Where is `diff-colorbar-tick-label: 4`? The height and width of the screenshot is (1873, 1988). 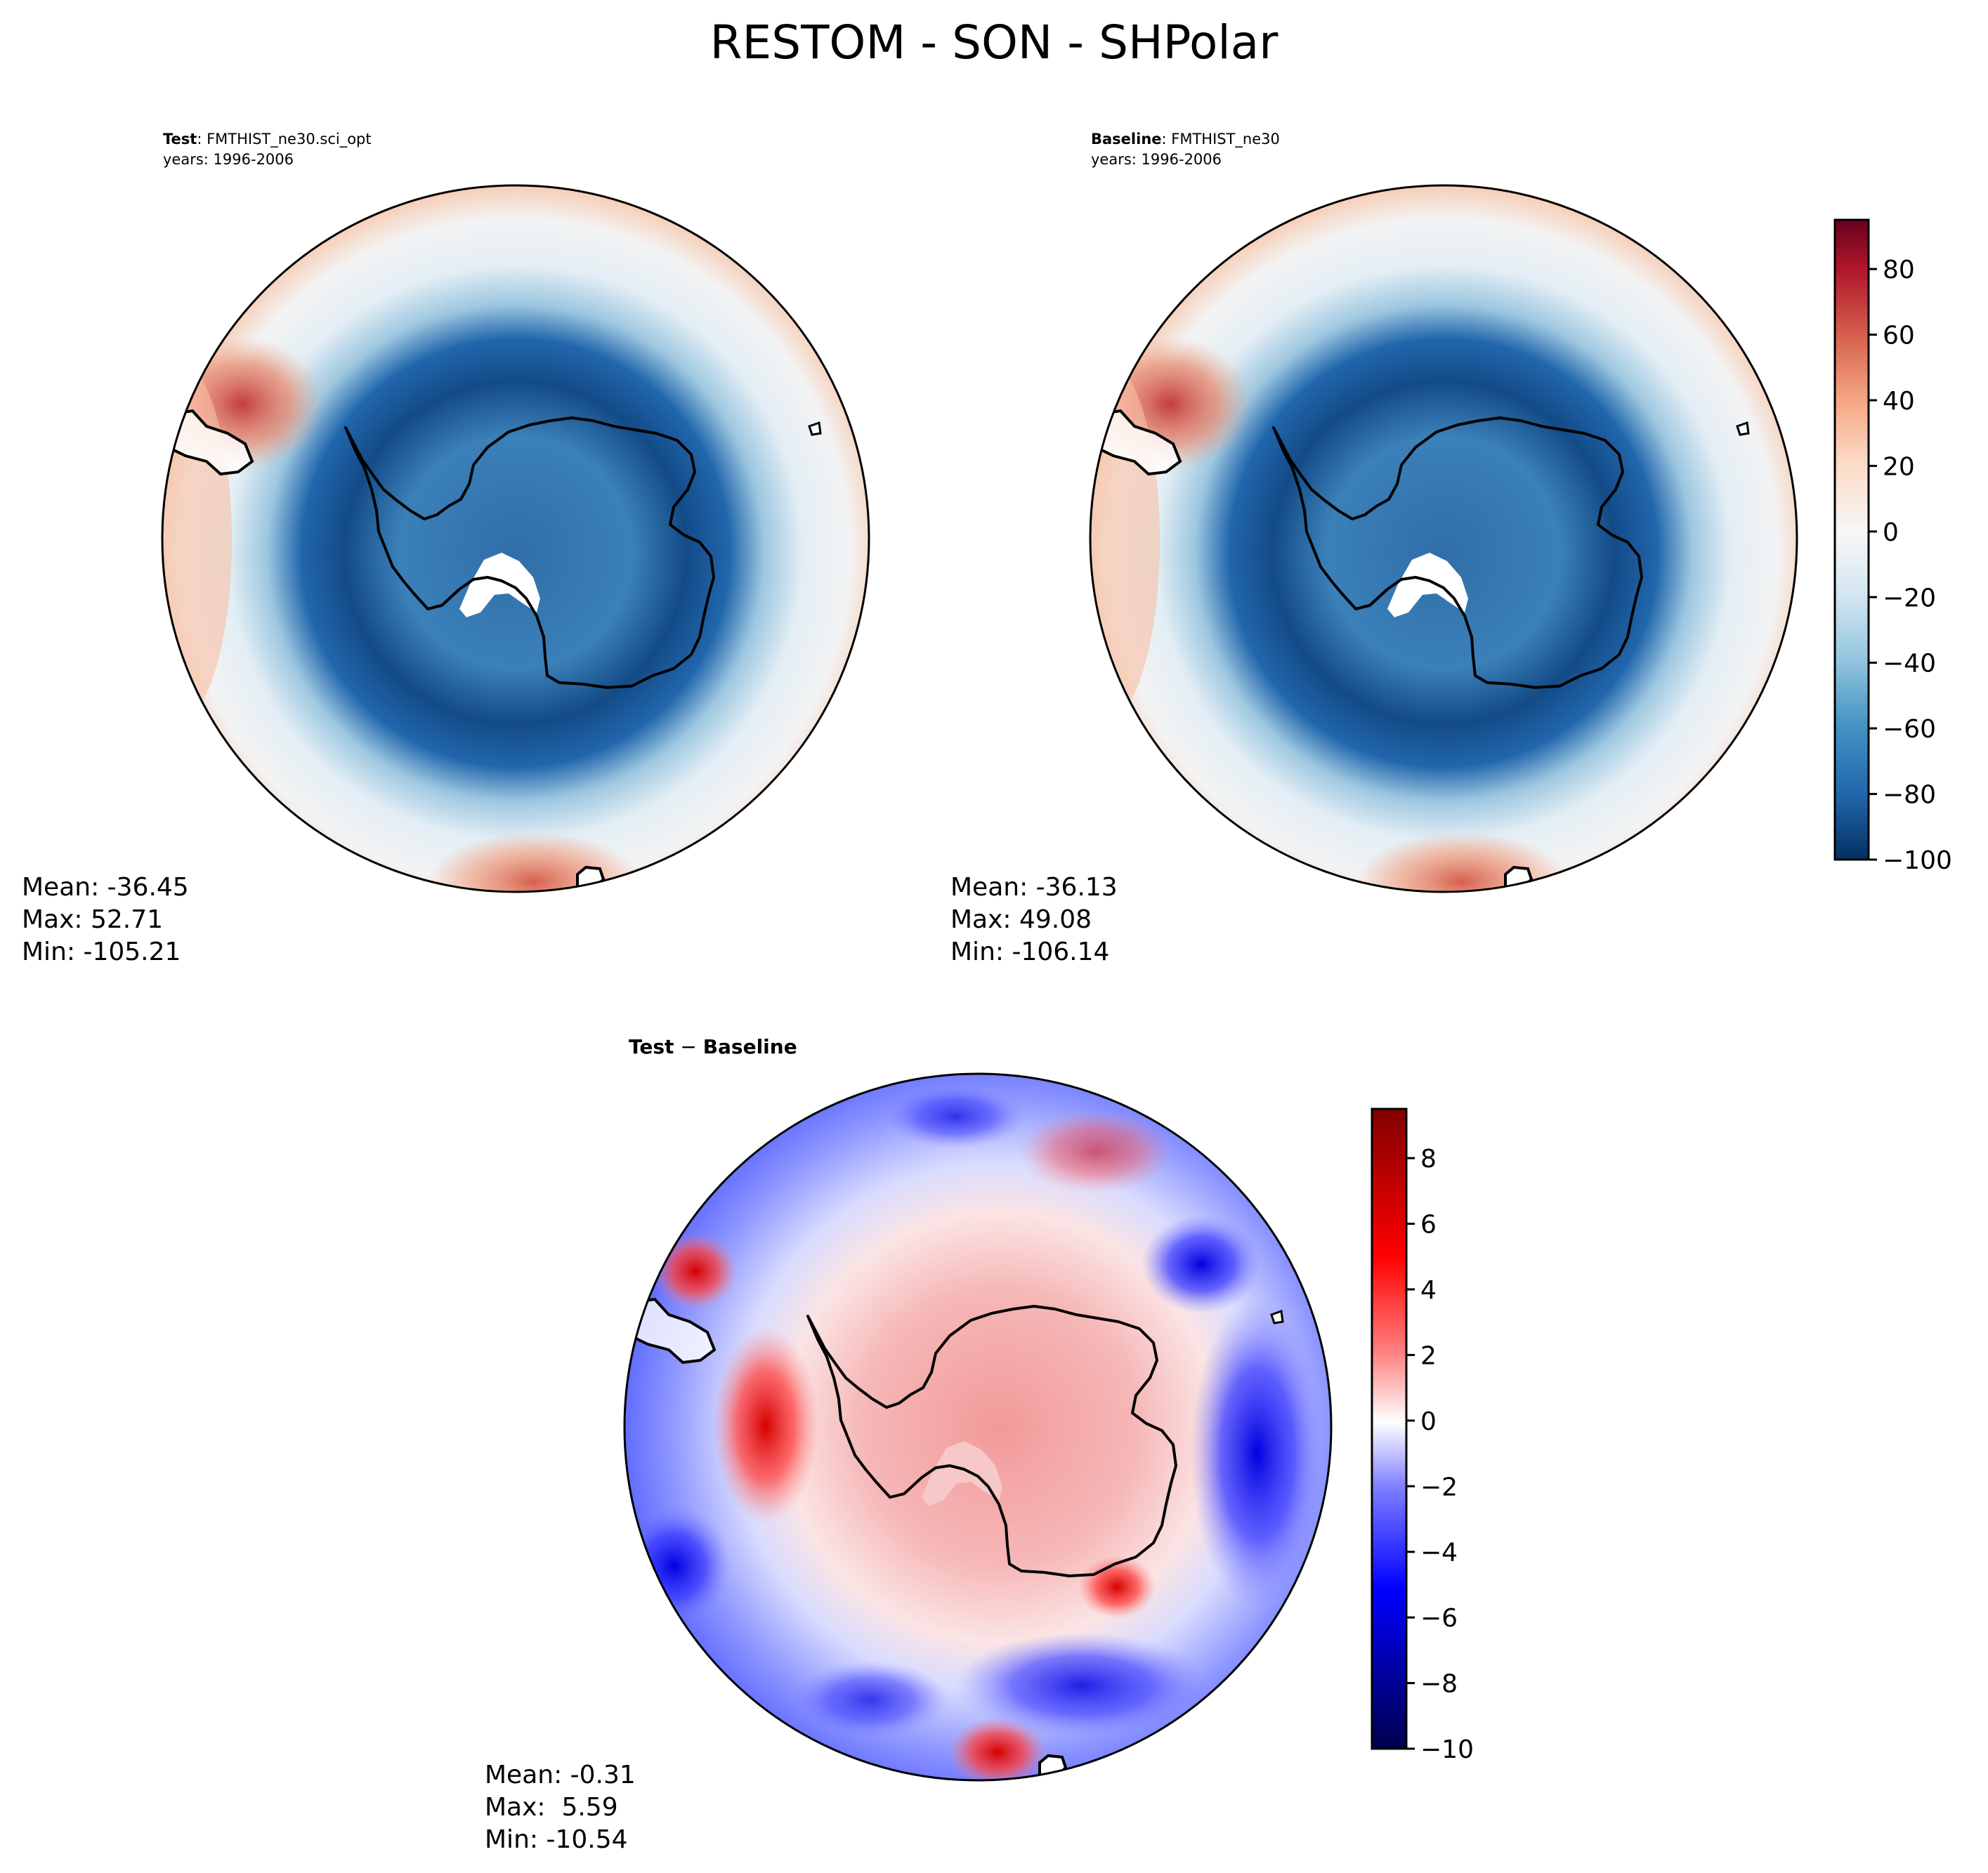 diff-colorbar-tick-label: 4 is located at coordinates (1428, 1290).